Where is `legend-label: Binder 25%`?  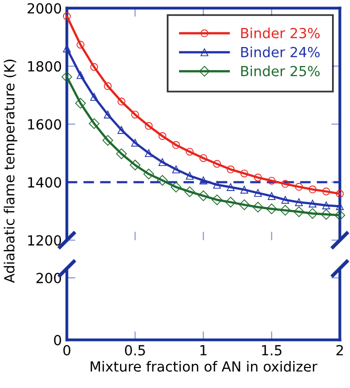 legend-label: Binder 25% is located at coordinates (280, 71).